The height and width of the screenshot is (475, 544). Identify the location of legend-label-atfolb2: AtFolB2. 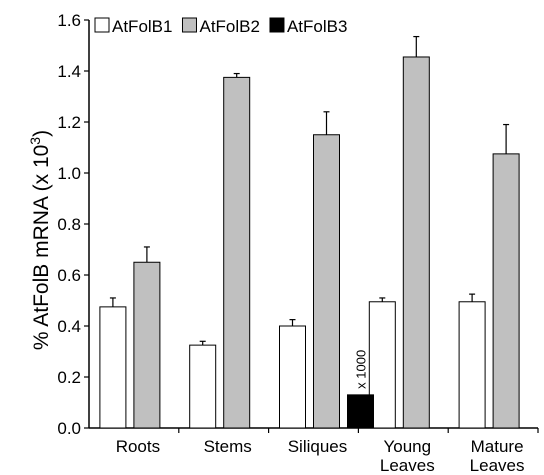
(229, 26).